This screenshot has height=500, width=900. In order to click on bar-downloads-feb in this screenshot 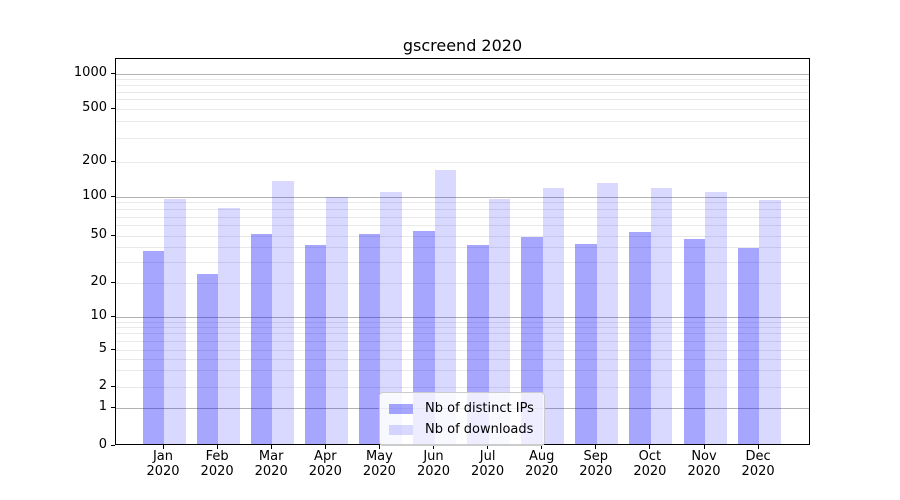, I will do `click(229, 326)`.